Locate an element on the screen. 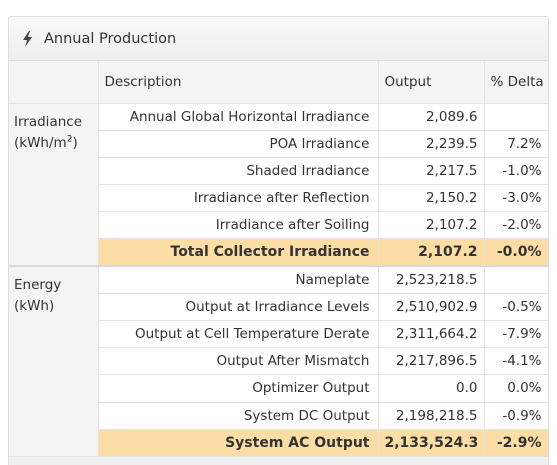 Image resolution: width=557 pixels, height=465 pixels. row-description: Output After Mismatch is located at coordinates (238, 361).